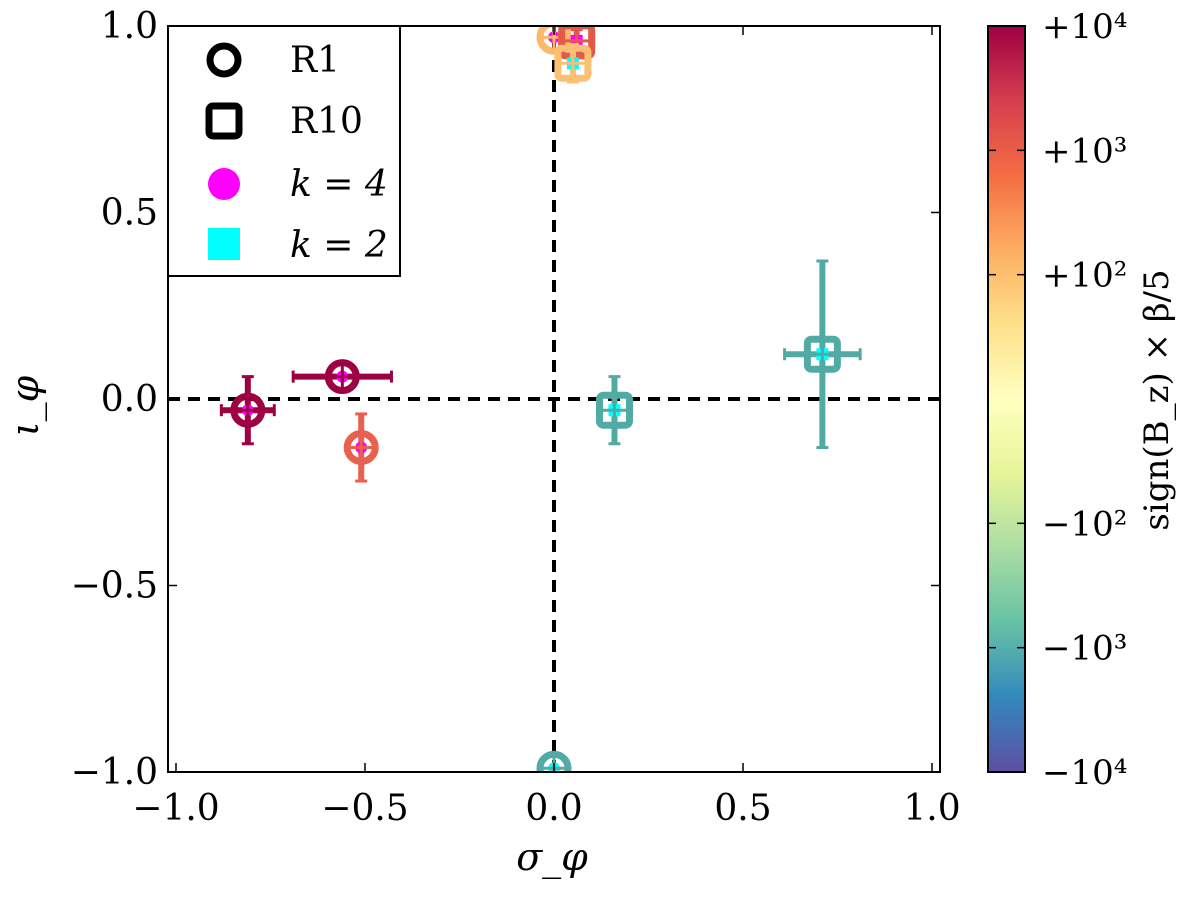 Image resolution: width=1200 pixels, height=899 pixels. Describe the element at coordinates (224, 121) in the screenshot. I see `legend-marker-r10` at that location.